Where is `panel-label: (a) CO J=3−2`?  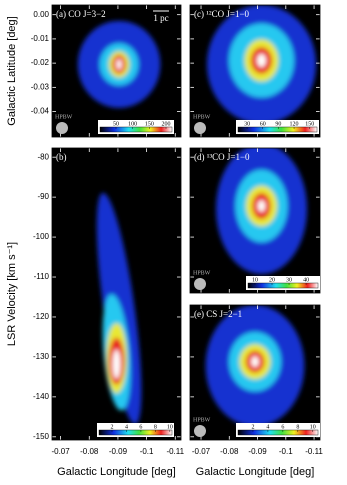 panel-label: (a) CO J=3−2 is located at coordinates (81, 14).